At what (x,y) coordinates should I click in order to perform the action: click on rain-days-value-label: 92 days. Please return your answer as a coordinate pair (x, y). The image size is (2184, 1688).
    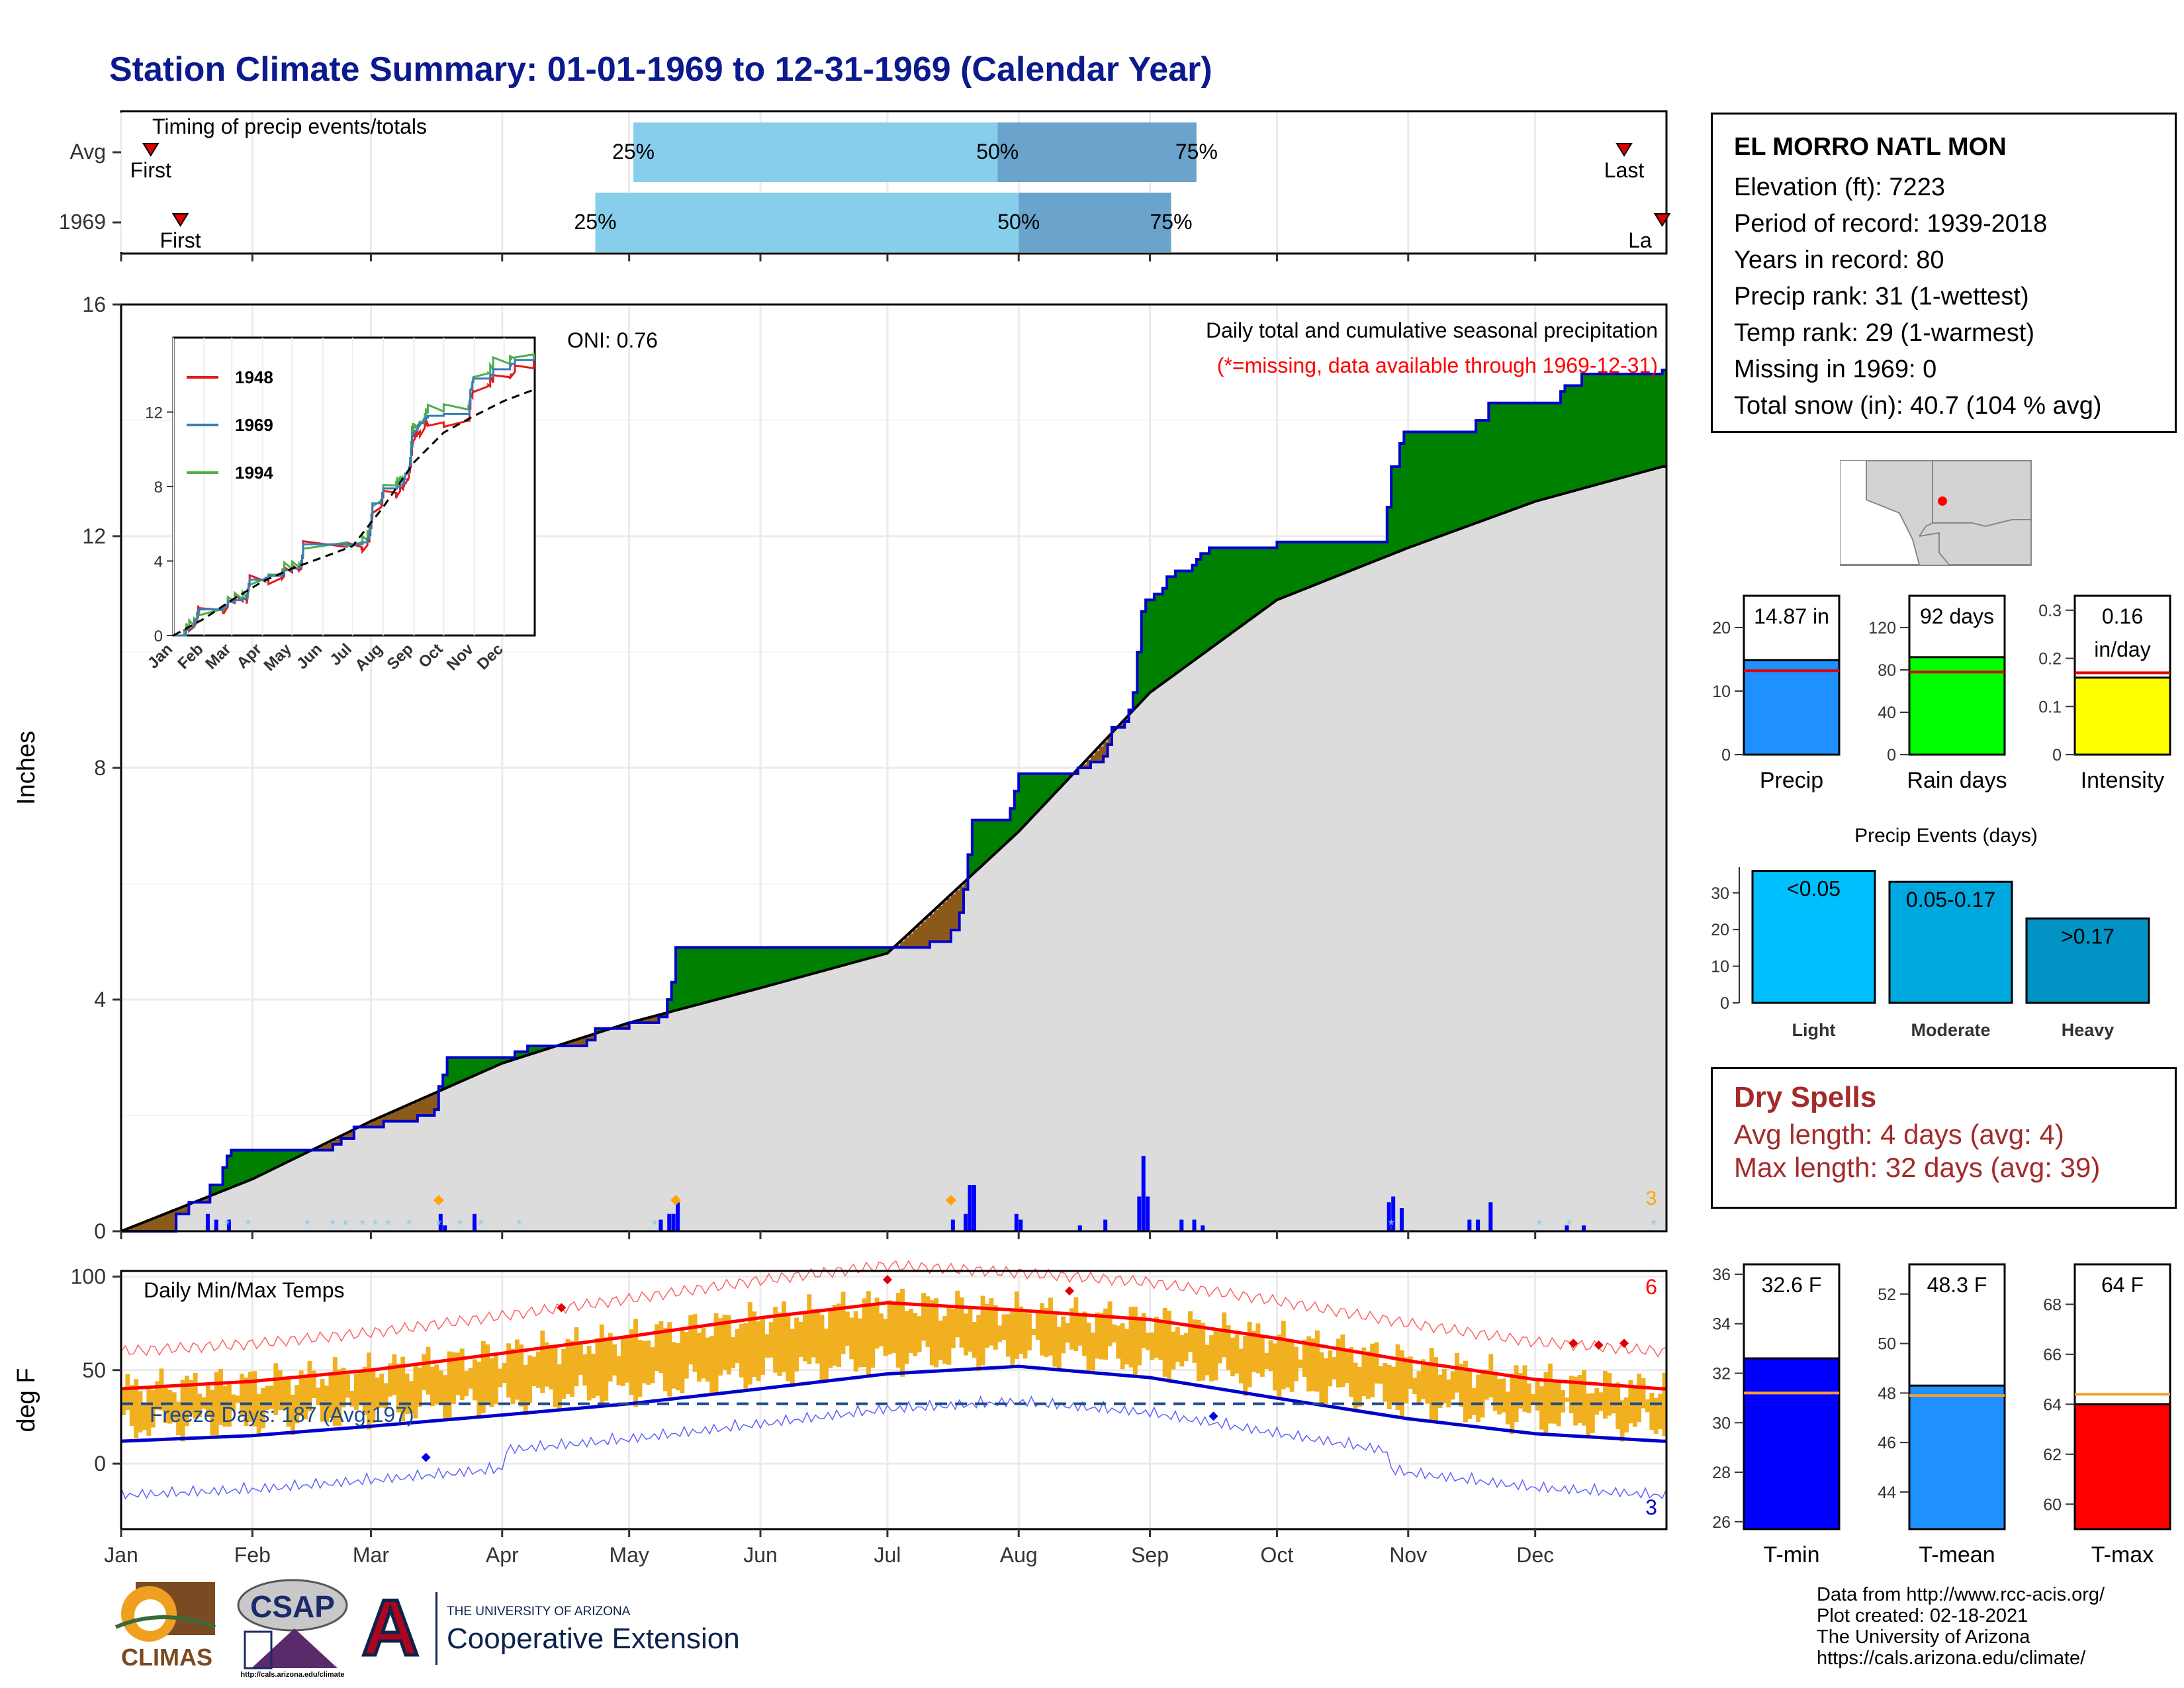
    Looking at the image, I should click on (1957, 616).